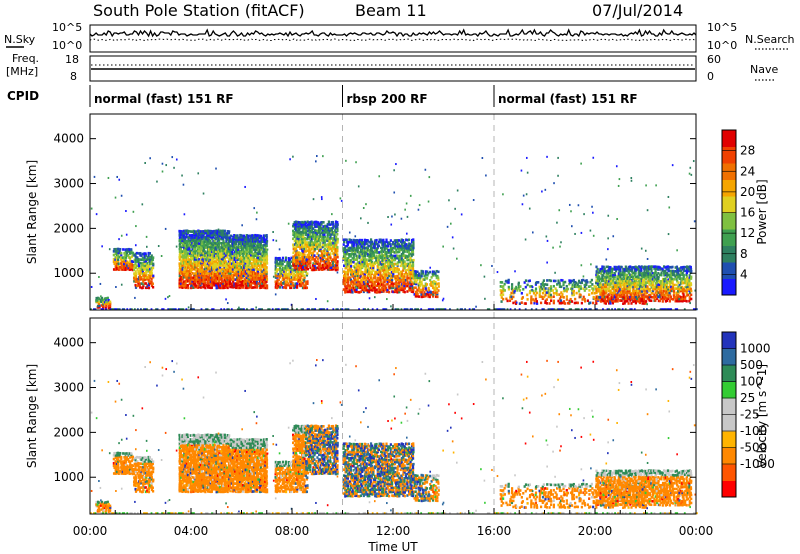  What do you see at coordinates (391, 10) in the screenshot?
I see `beam-label: Beam 11` at bounding box center [391, 10].